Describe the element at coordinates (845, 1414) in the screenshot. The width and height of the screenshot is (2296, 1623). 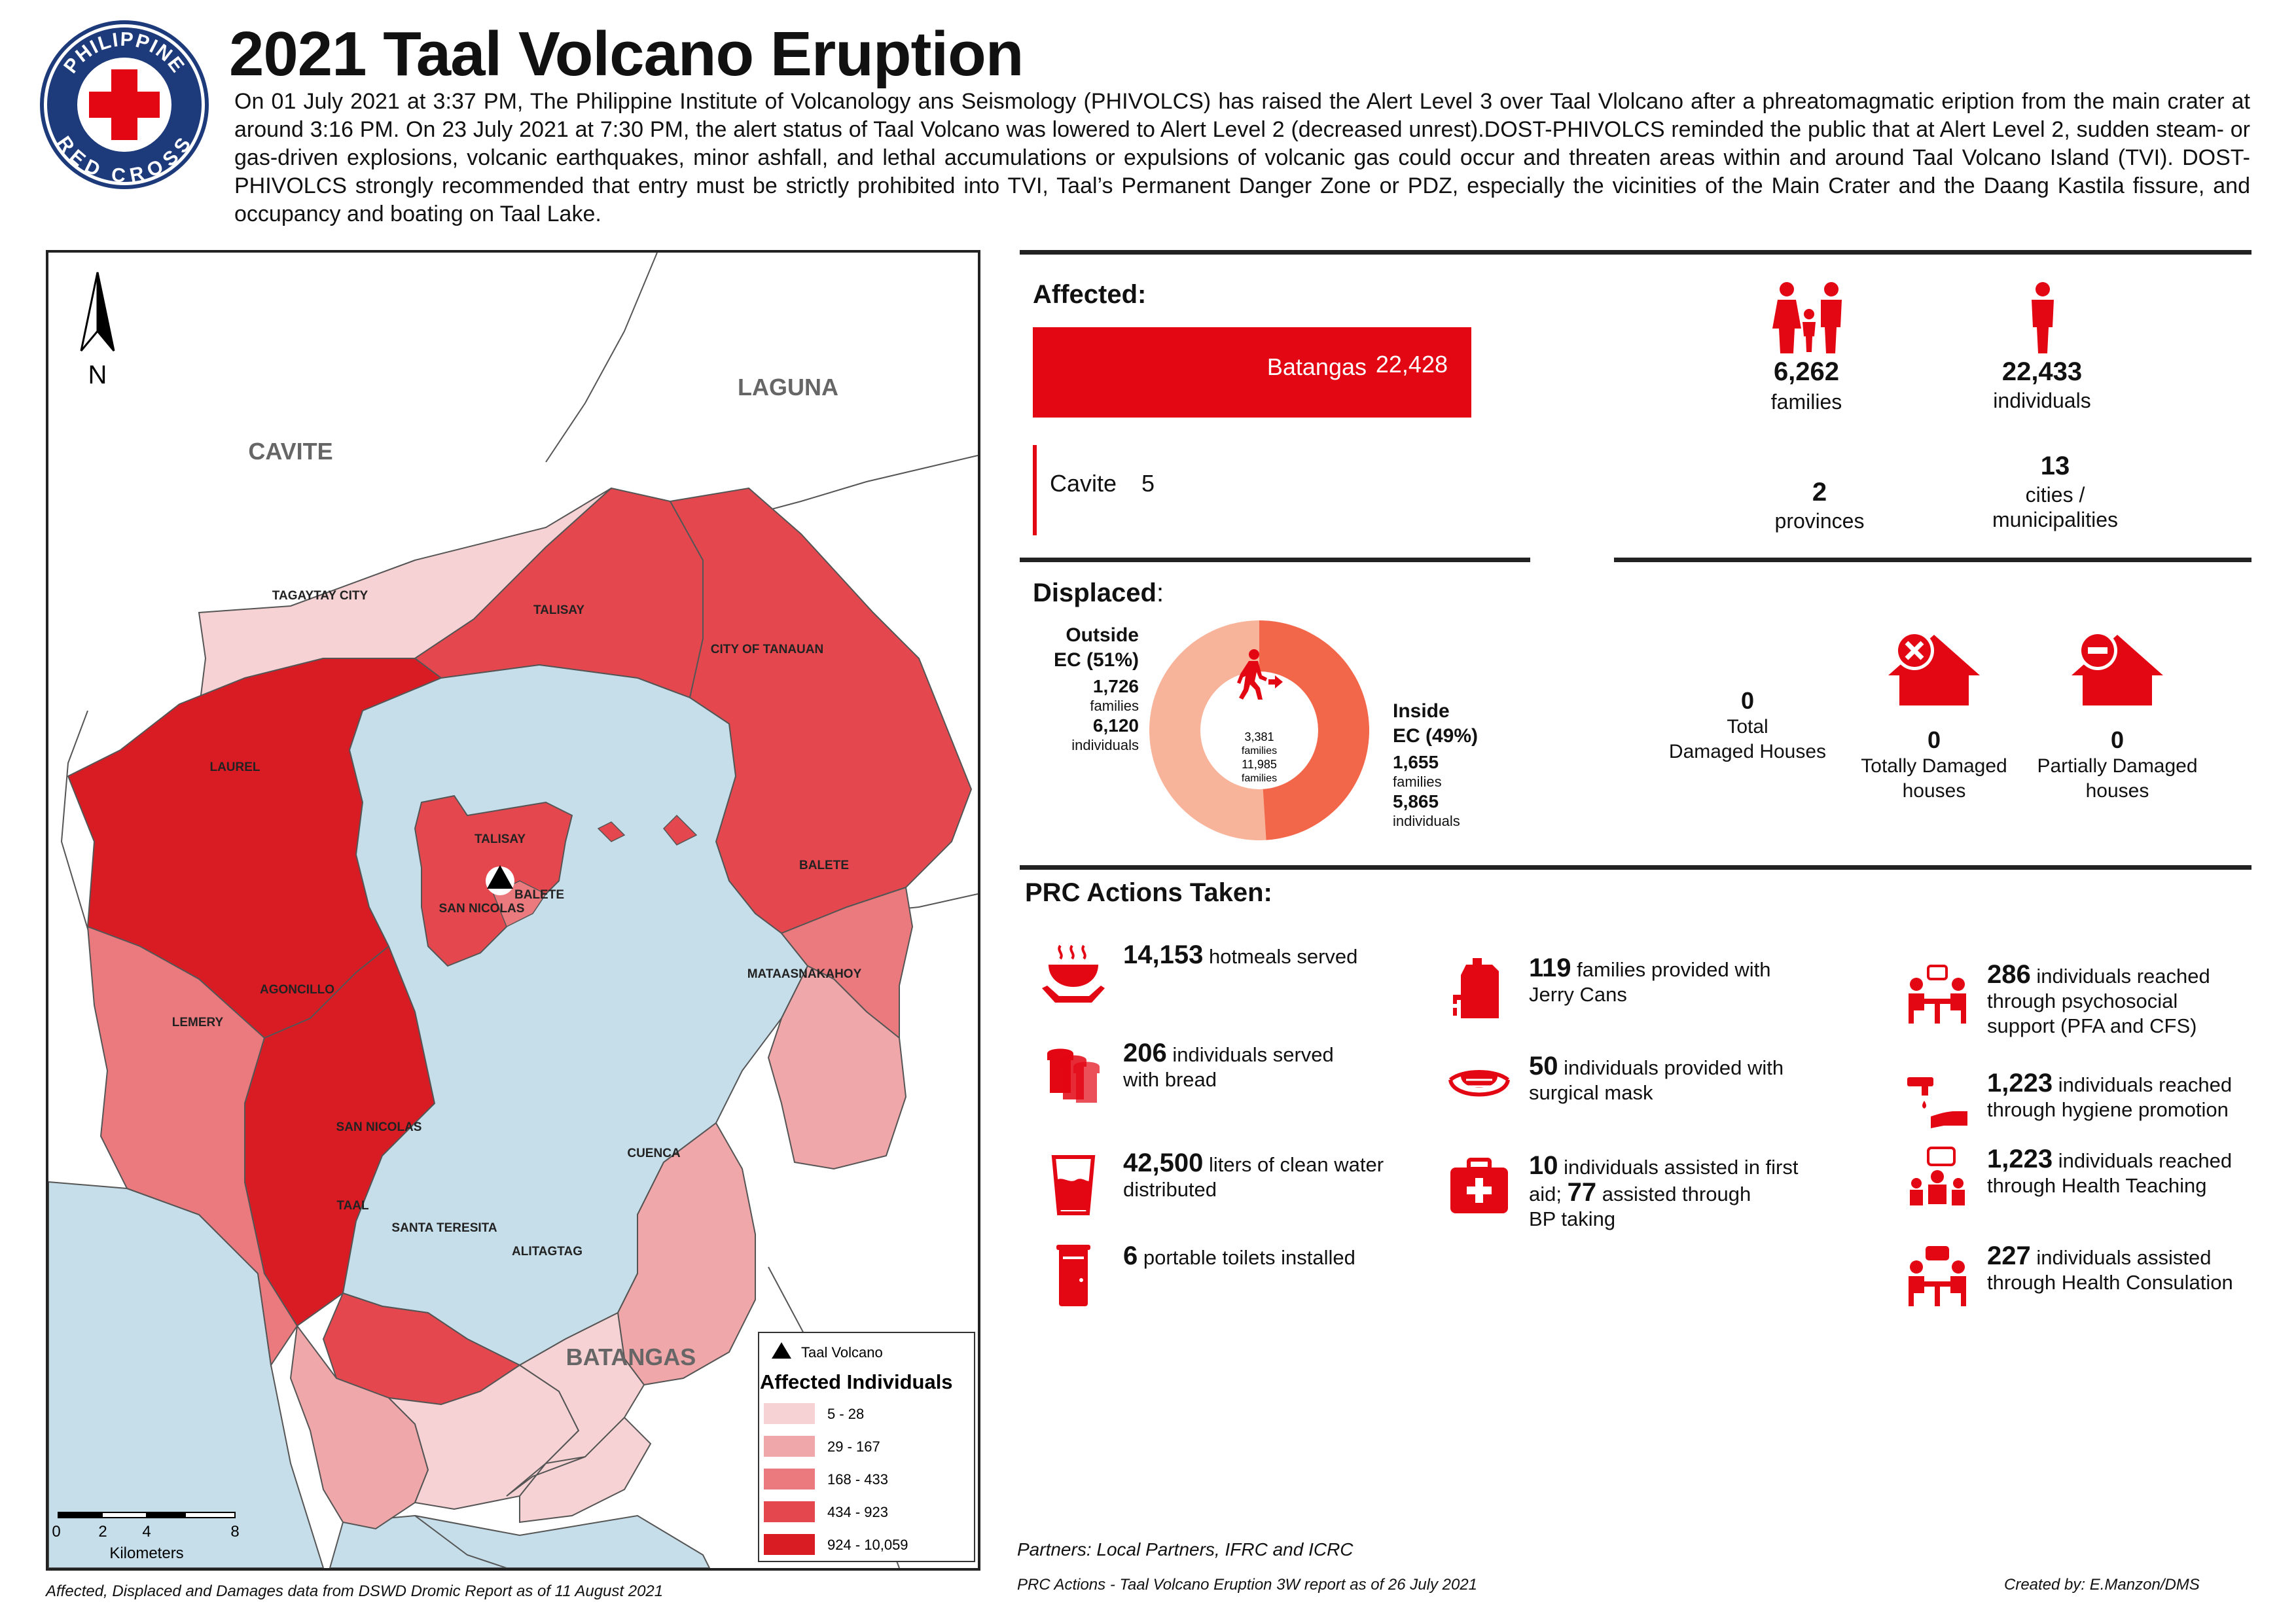
I see `legend-label: 5 - 28` at that location.